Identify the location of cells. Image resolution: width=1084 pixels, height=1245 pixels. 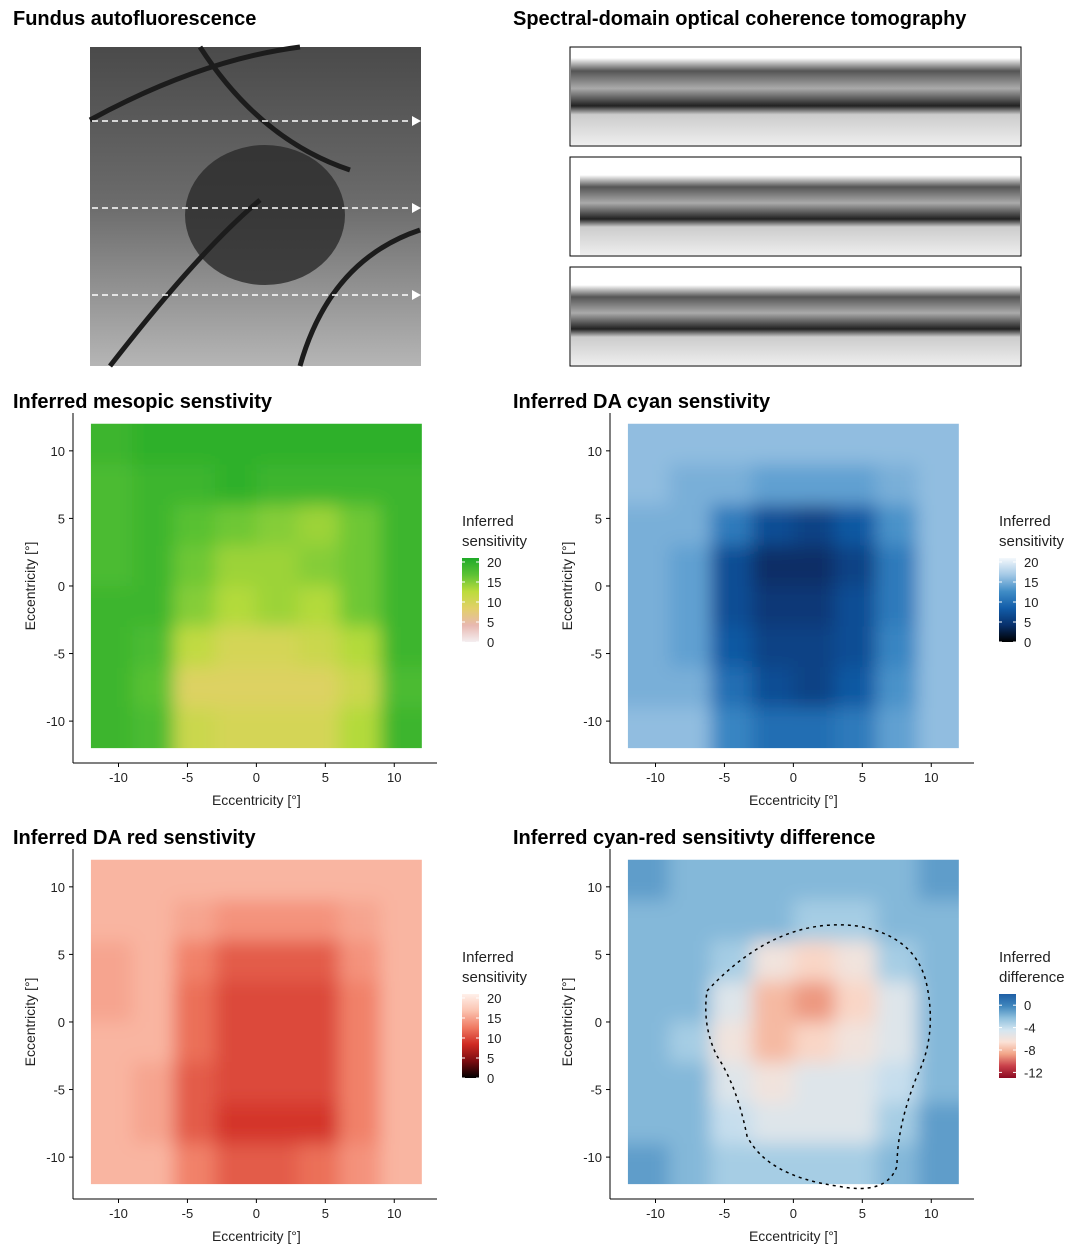
(793, 1022).